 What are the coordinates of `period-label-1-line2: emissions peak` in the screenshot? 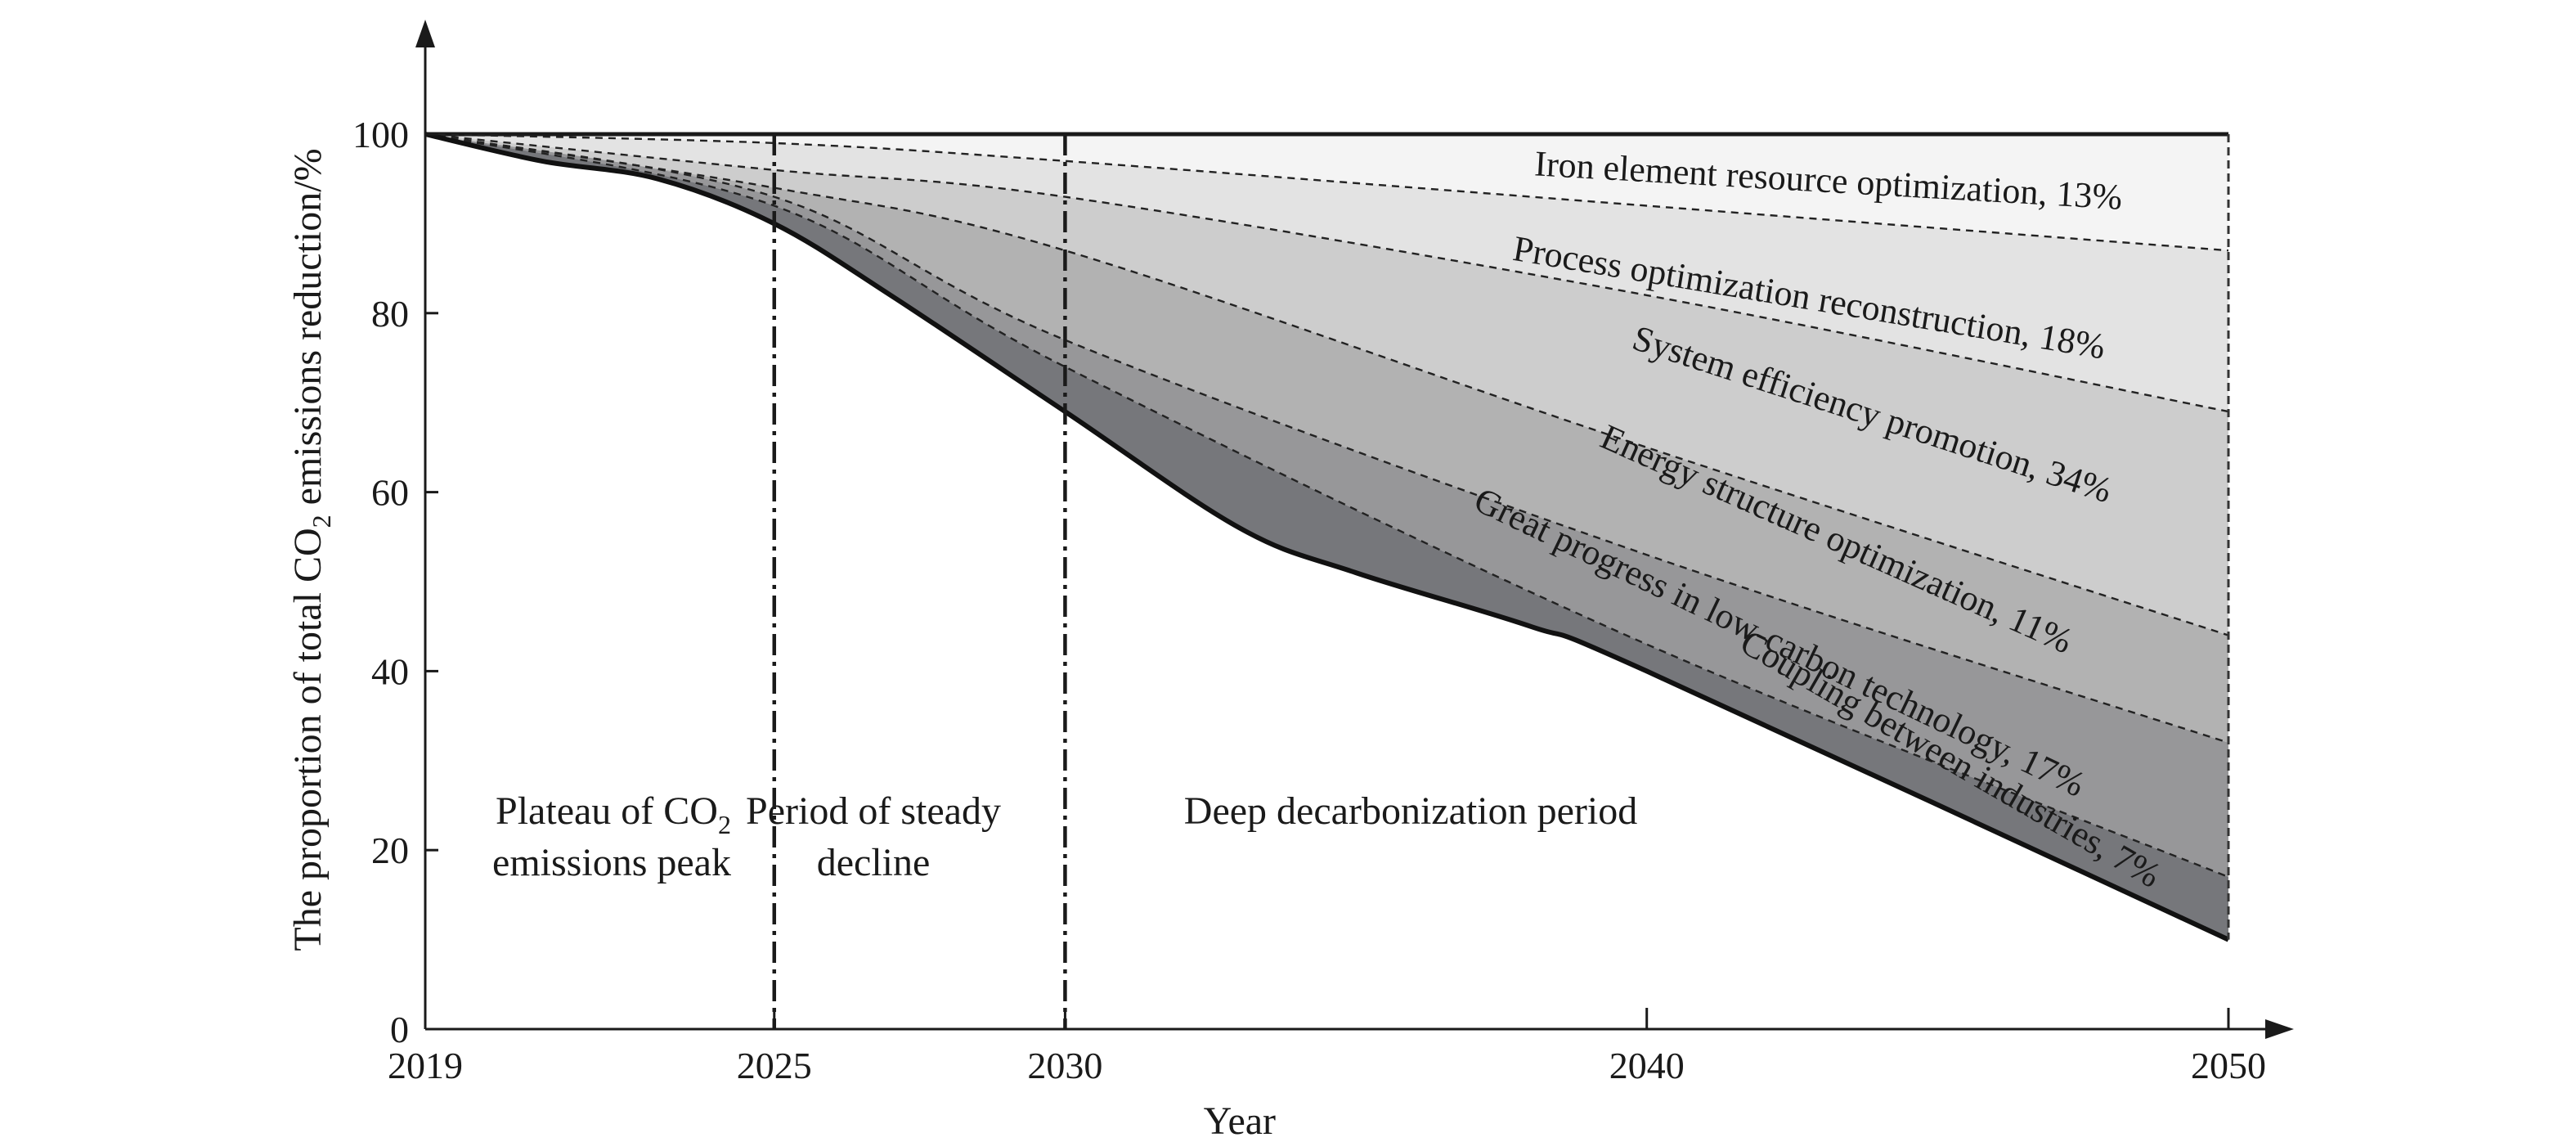 It's located at (611, 862).